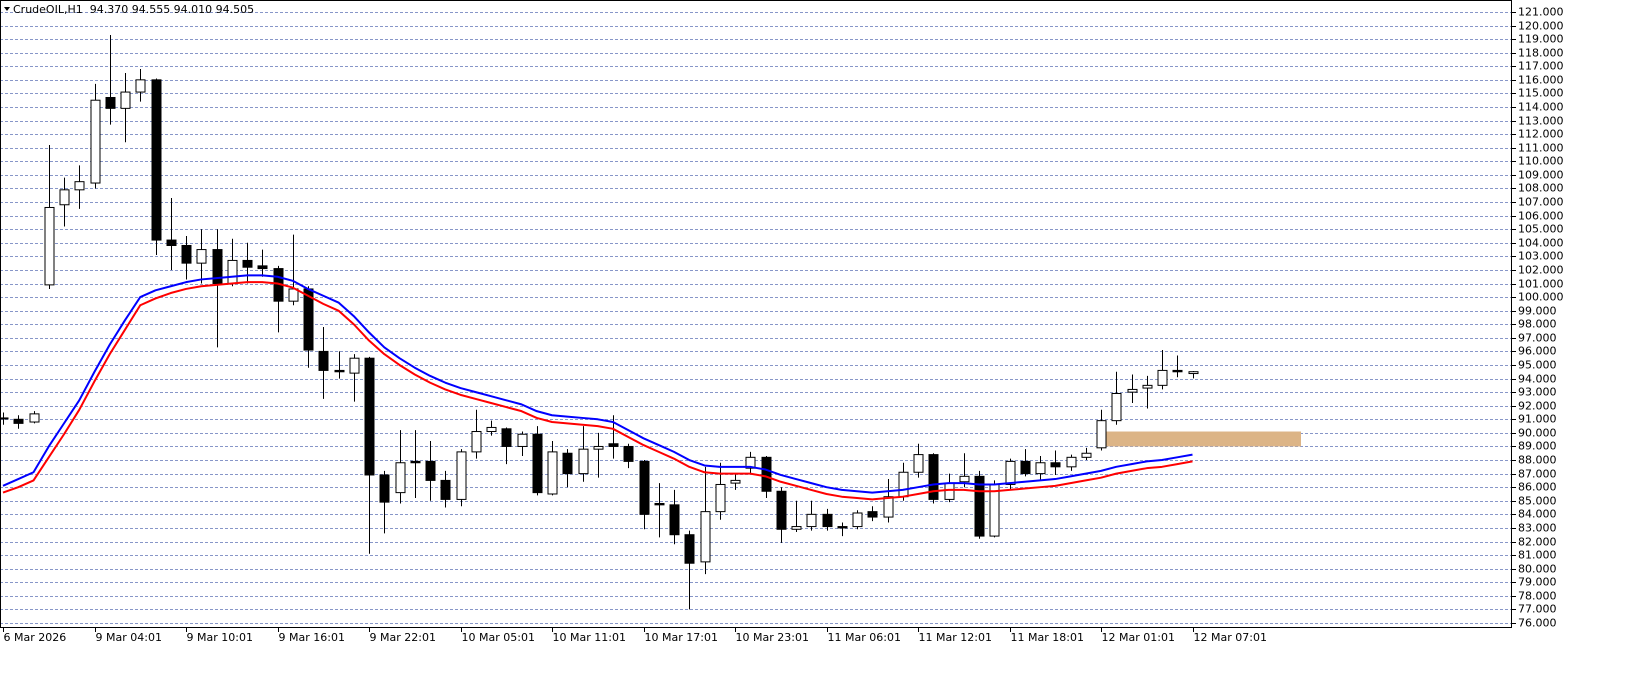 The height and width of the screenshot is (680, 1641). What do you see at coordinates (955, 637) in the screenshot?
I see `x-tick-label: 11 Mar 12:01` at bounding box center [955, 637].